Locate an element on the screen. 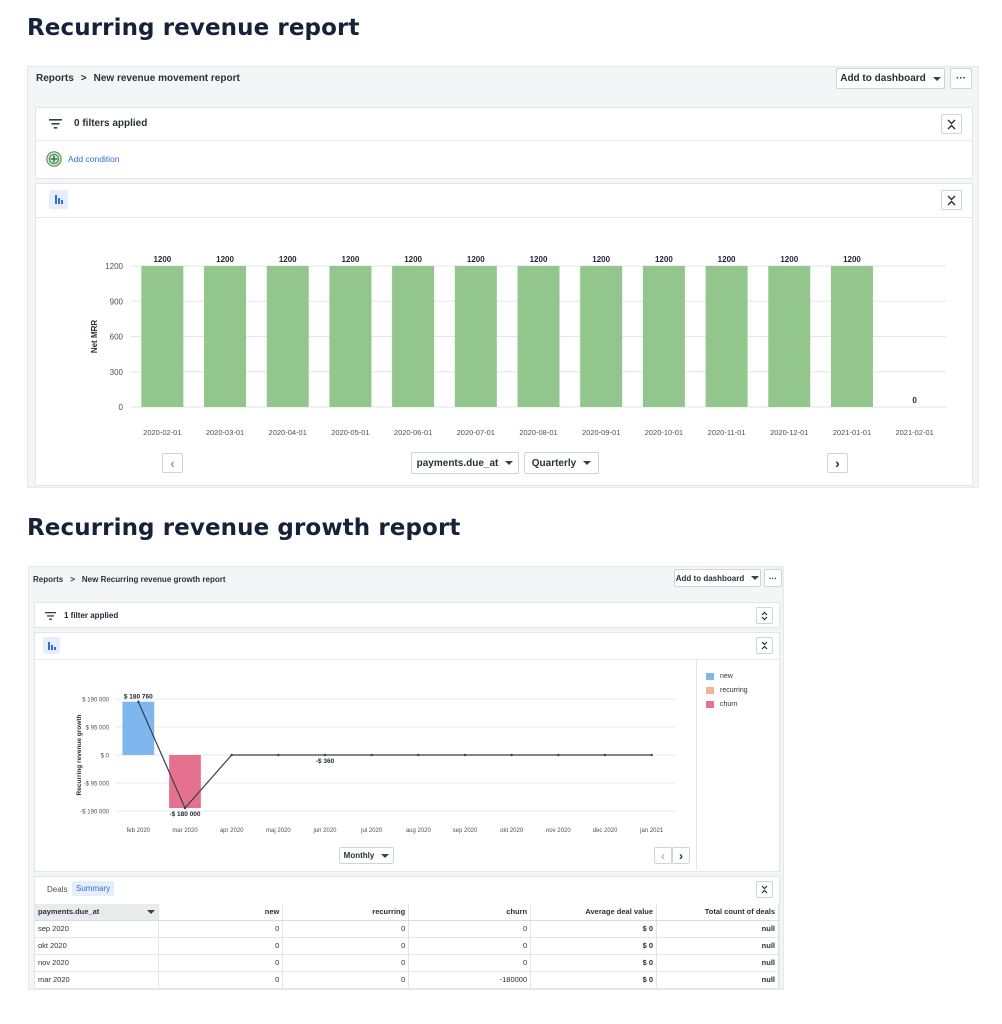 The image size is (1002, 1024). table-row: okt 2020 0 0 0 $ 0 null is located at coordinates (407, 946).